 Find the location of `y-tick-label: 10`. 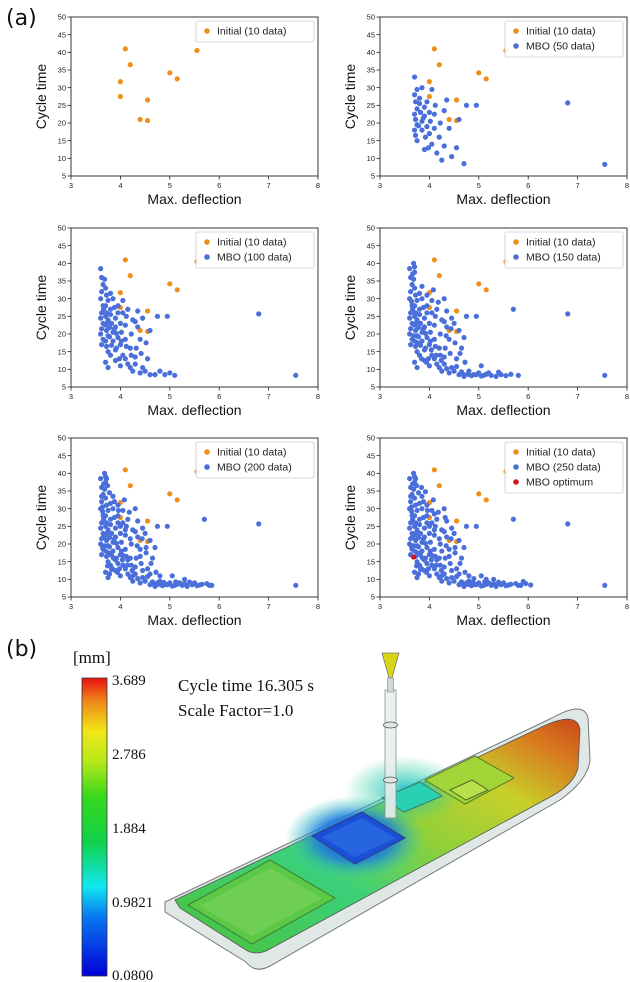

y-tick-label: 10 is located at coordinates (62, 158).